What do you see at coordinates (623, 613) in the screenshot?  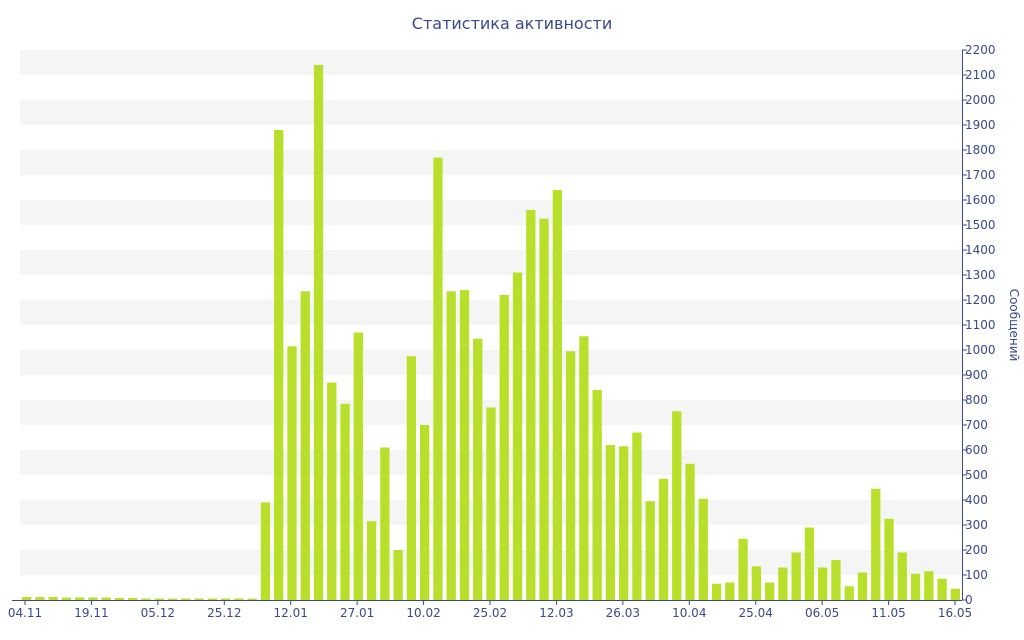 I see `x-tick-label: 26.03` at bounding box center [623, 613].